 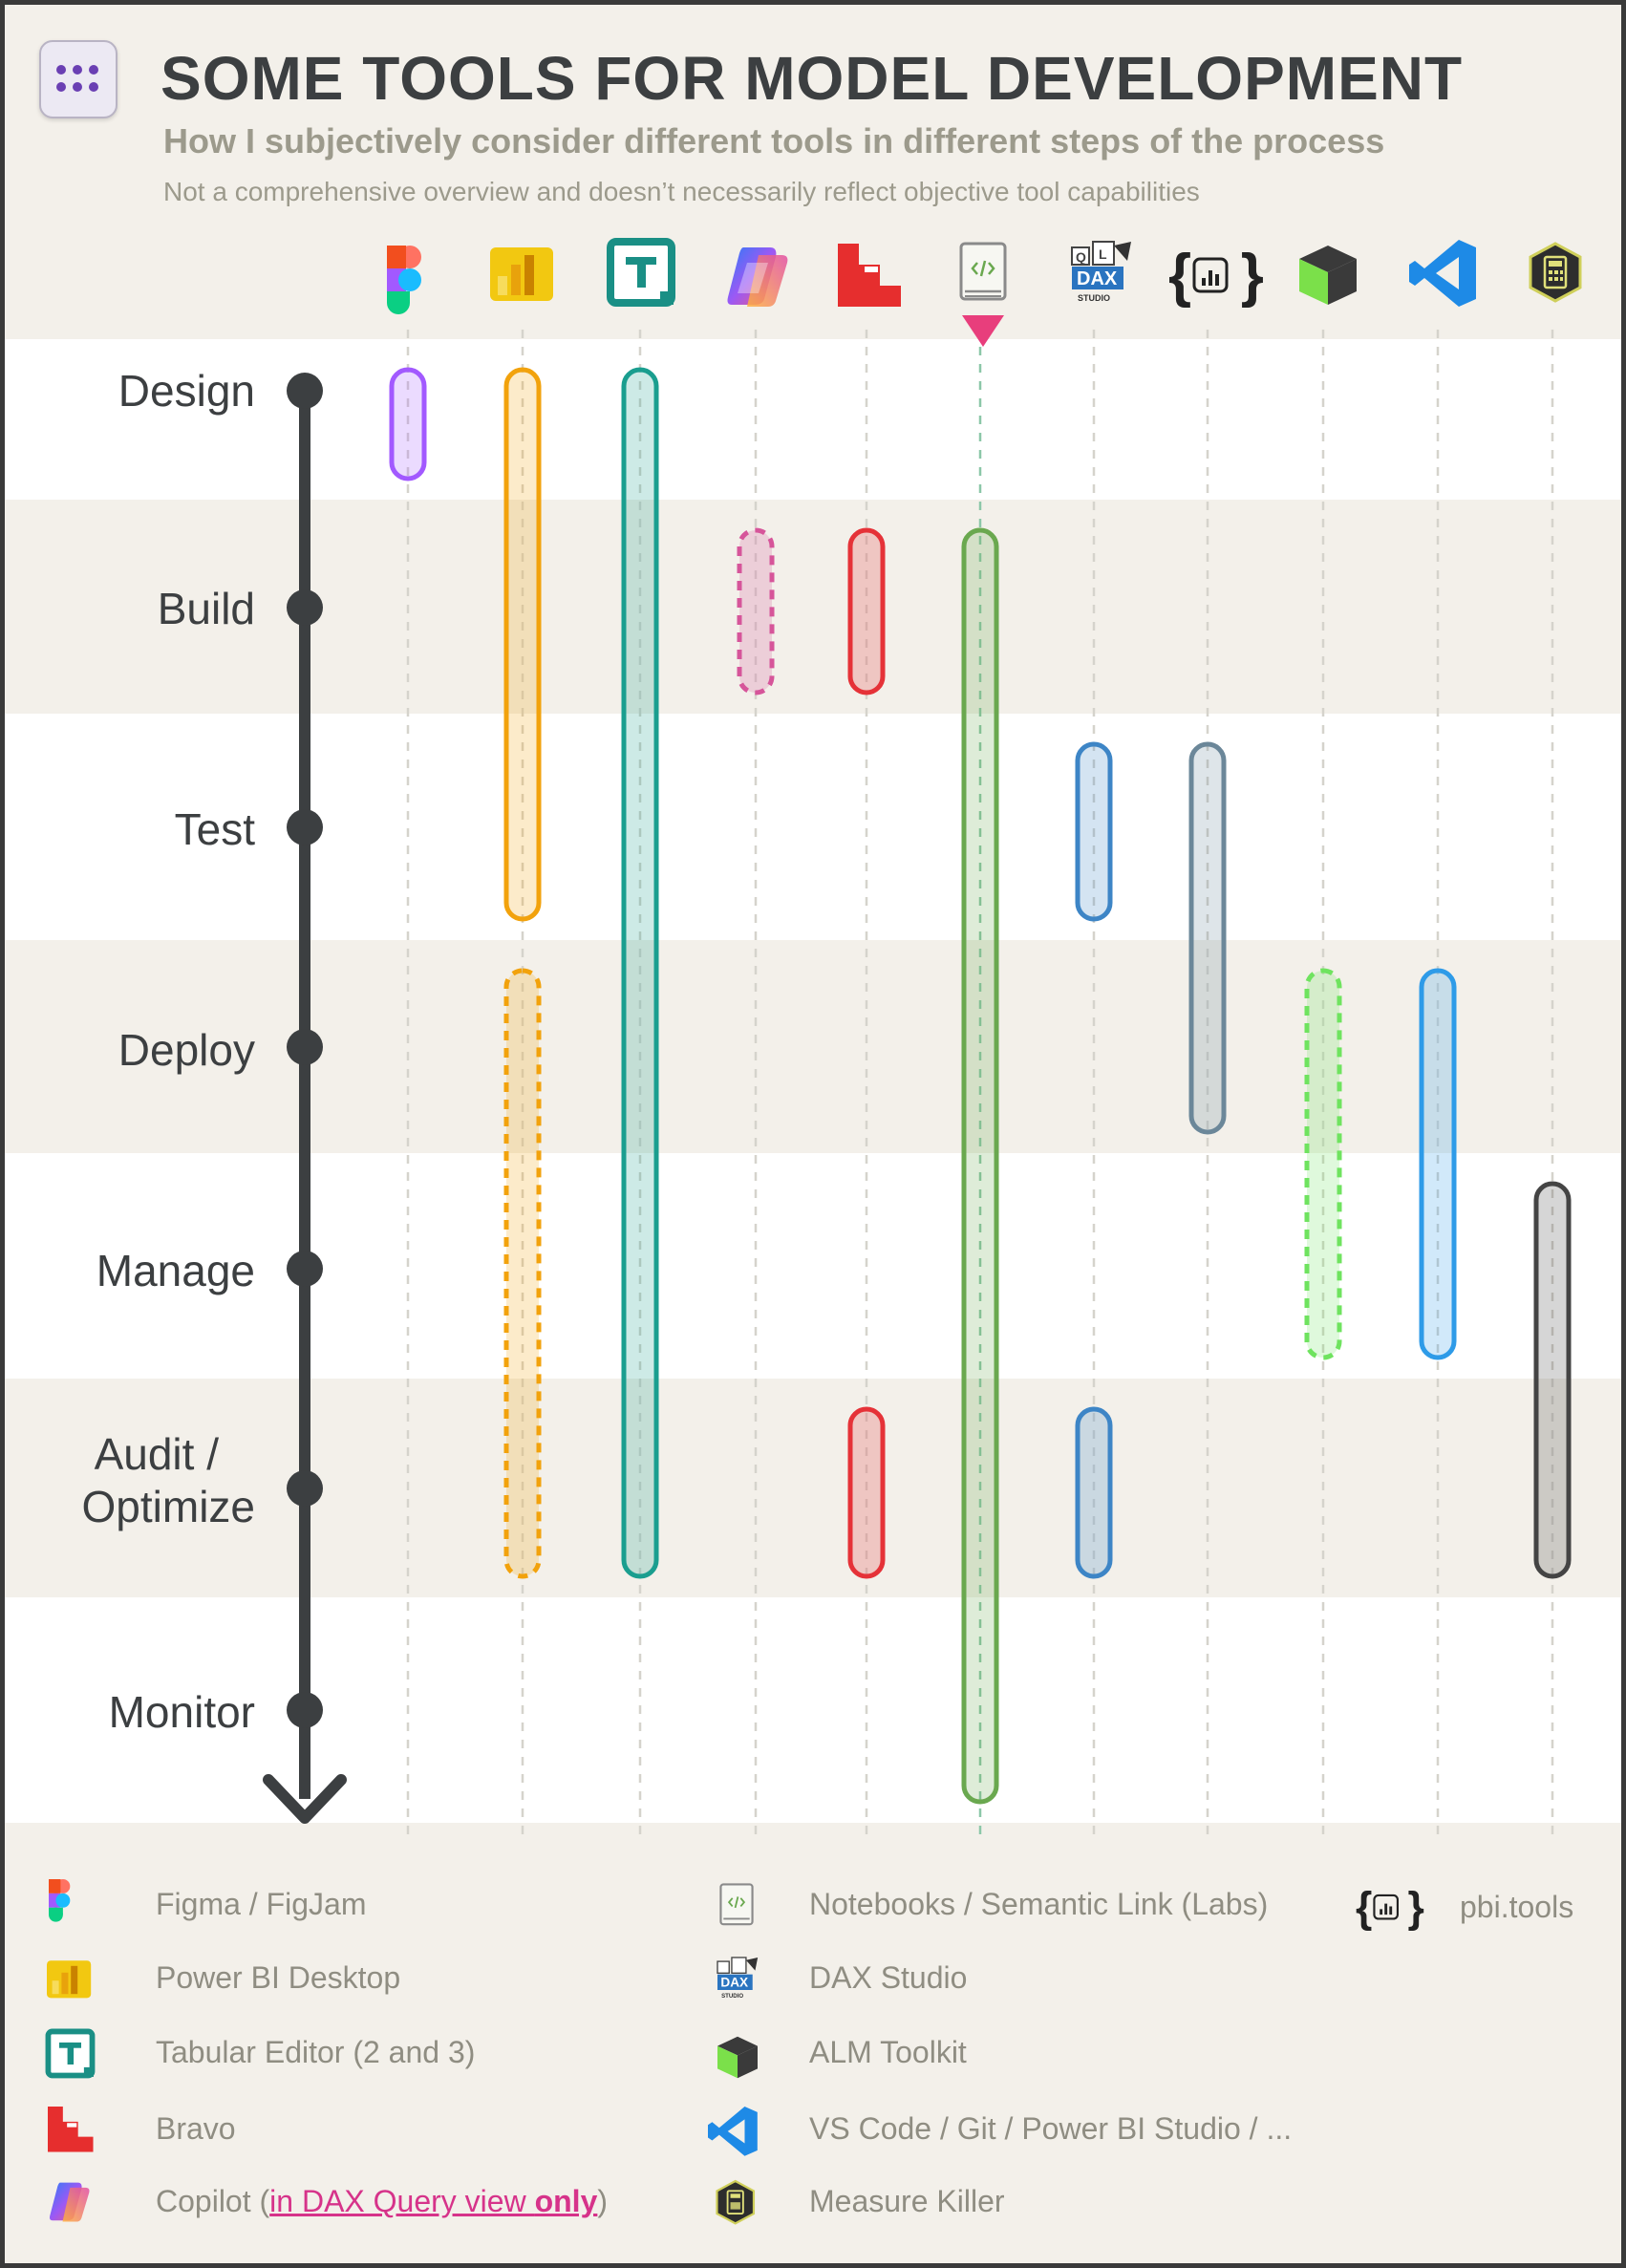 I want to click on usage-bar-daxstudio-audit, so click(x=1094, y=1493).